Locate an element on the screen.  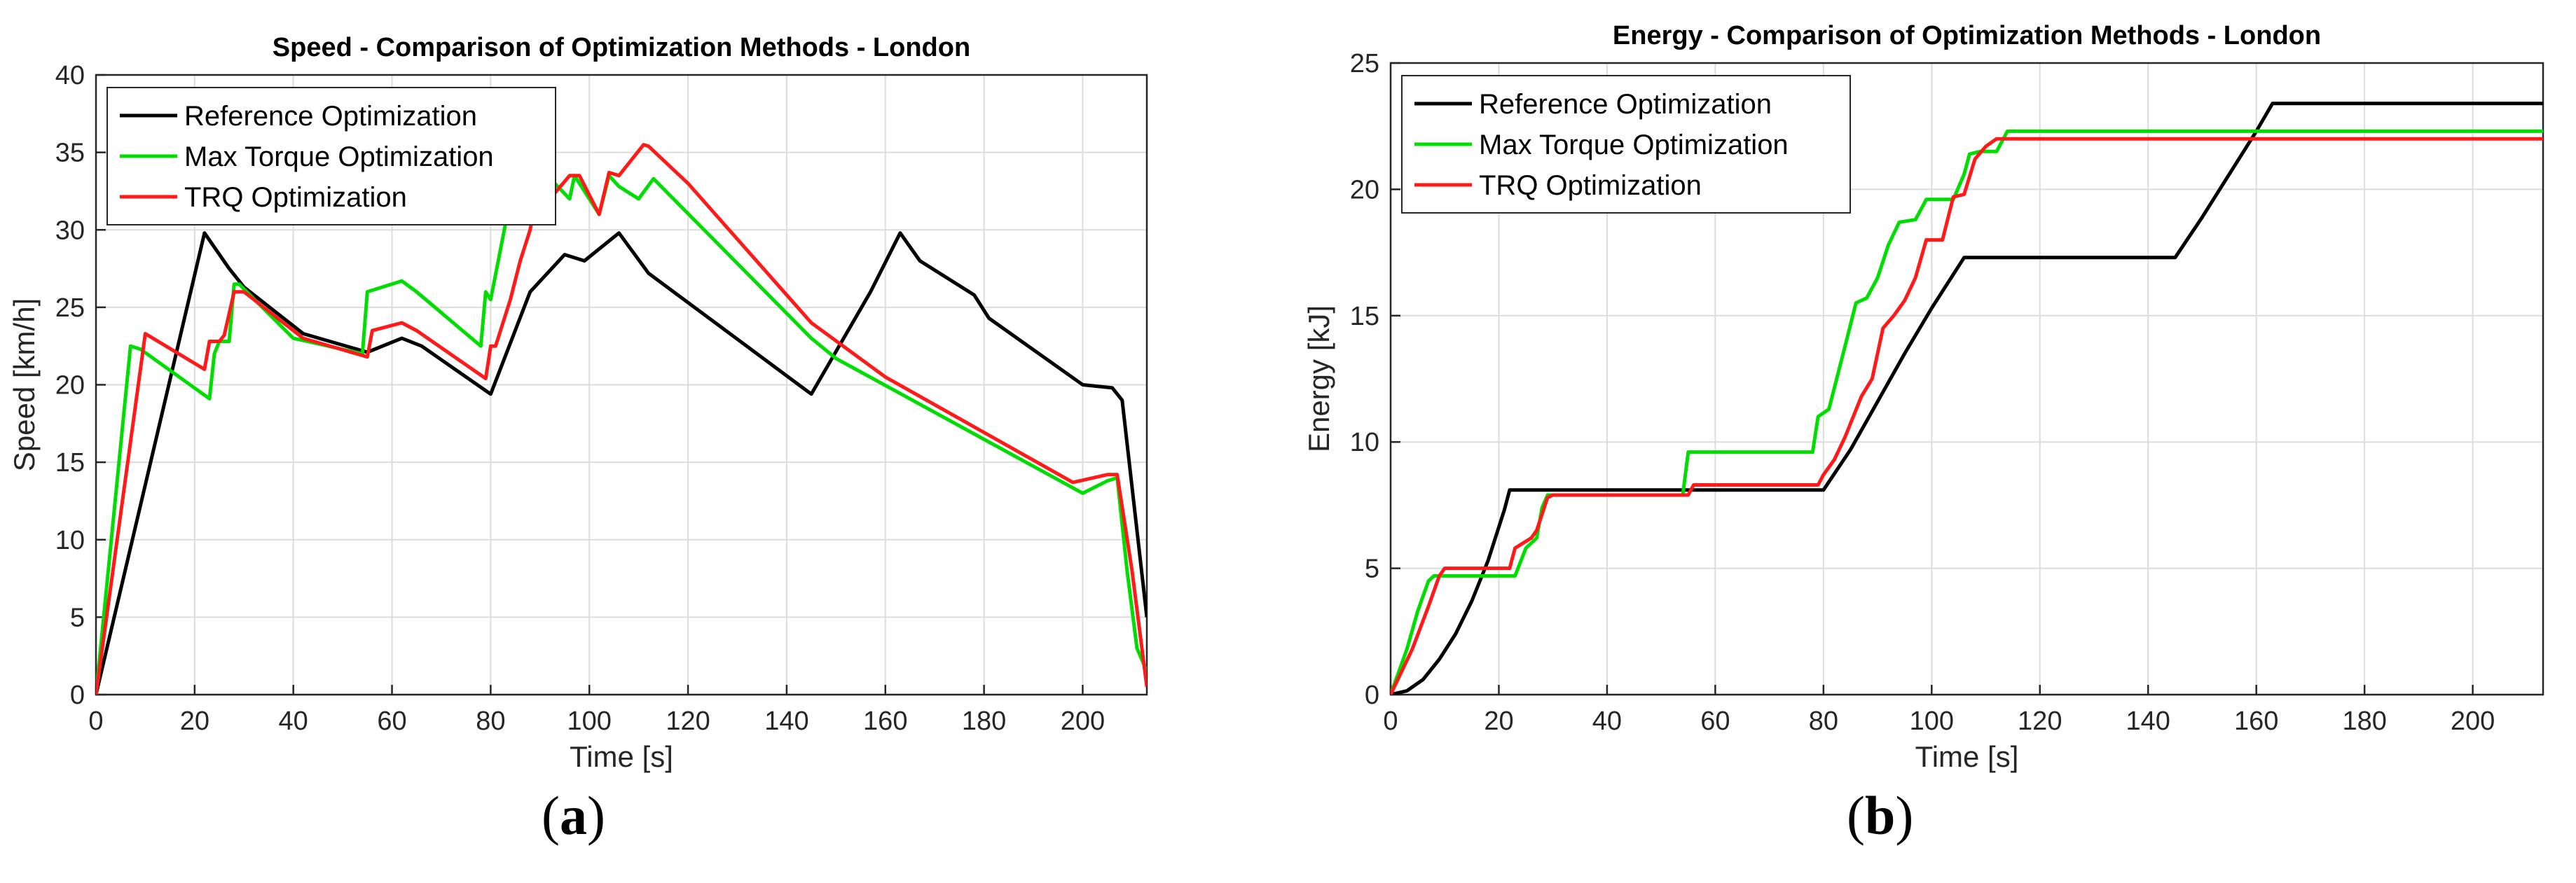
y-axis-label: Speed [km/h] is located at coordinates (24, 384).